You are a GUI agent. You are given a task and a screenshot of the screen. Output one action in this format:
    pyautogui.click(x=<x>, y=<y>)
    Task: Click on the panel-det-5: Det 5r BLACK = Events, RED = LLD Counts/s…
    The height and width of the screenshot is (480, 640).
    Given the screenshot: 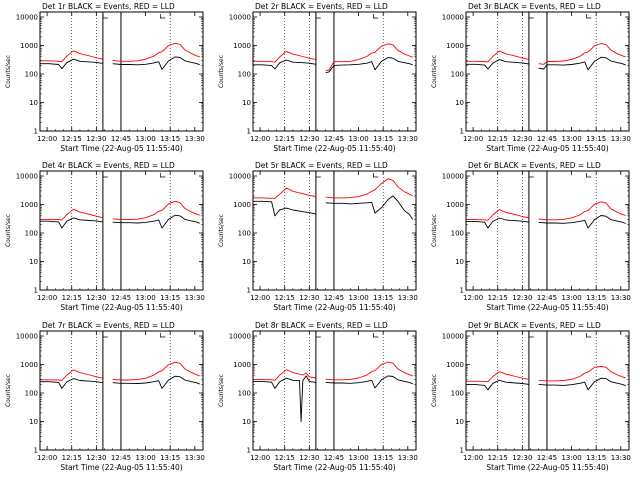 What is the action you would take?
    pyautogui.click(x=318, y=236)
    